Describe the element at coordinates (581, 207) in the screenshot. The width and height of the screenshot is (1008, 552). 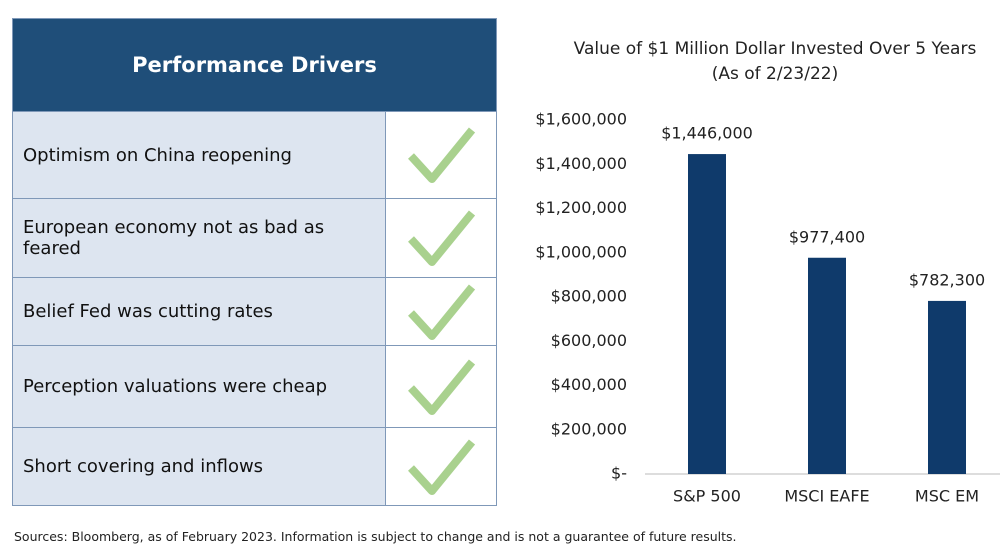
I see `y-tick-label: $1,200,000` at that location.